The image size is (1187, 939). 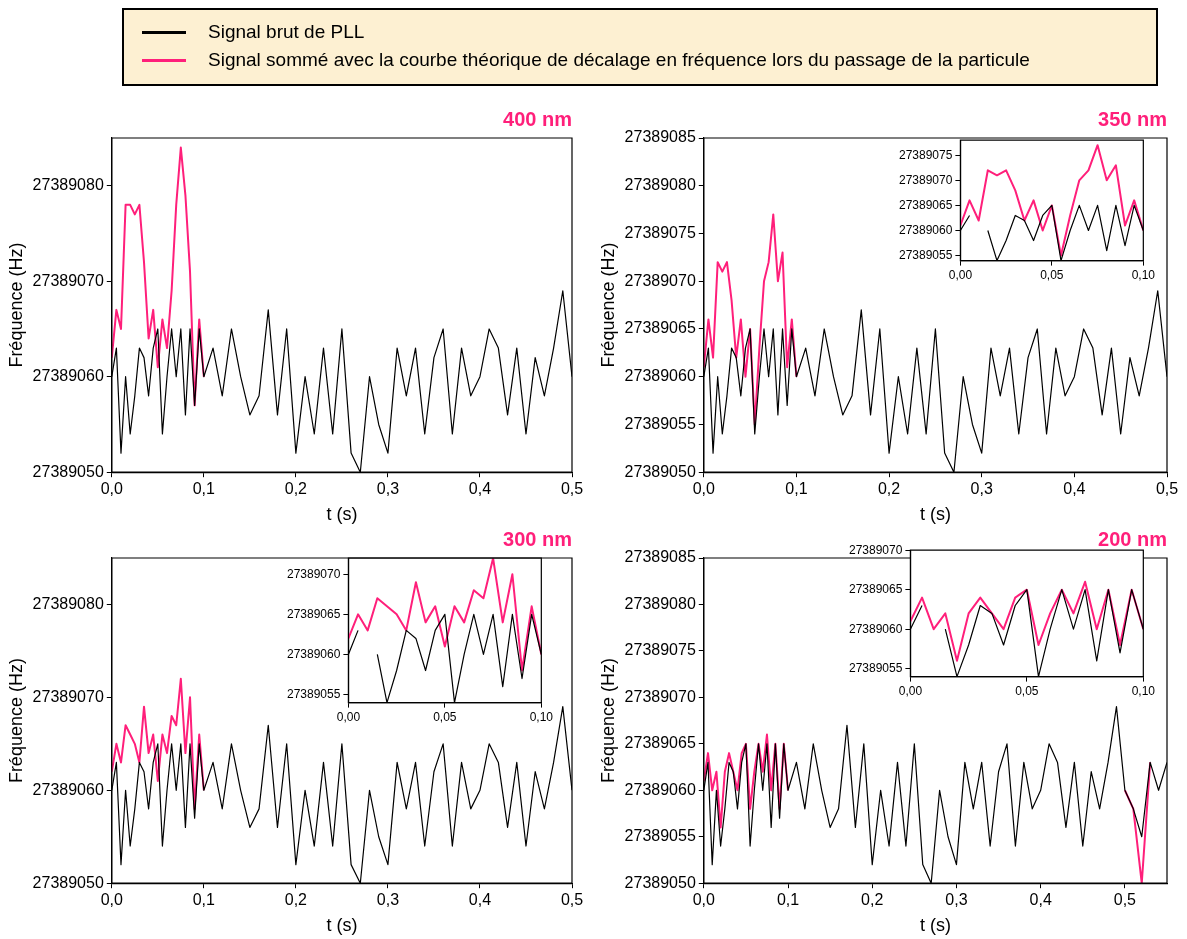 What do you see at coordinates (1132, 118) in the screenshot?
I see `chart-title: 350 nm` at bounding box center [1132, 118].